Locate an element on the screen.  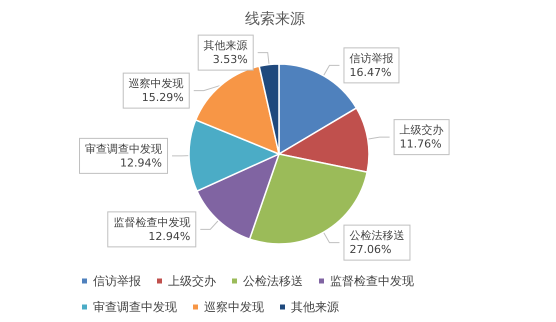
data-label: 27.06% is located at coordinates (370, 249).